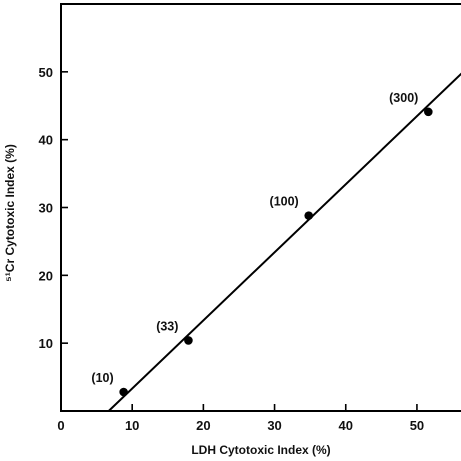 Image resolution: width=461 pixels, height=461 pixels. I want to click on y-axis-label: ⁵¹Cr Cytotoxic Index (%), so click(10, 213).